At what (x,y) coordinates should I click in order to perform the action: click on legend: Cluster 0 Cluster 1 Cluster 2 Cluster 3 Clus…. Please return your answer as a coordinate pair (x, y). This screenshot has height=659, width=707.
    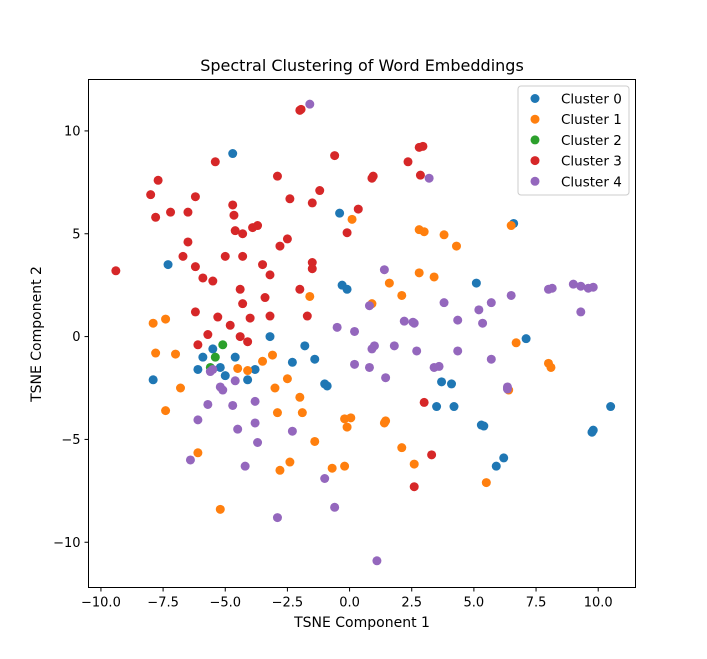
    Looking at the image, I should click on (573, 140).